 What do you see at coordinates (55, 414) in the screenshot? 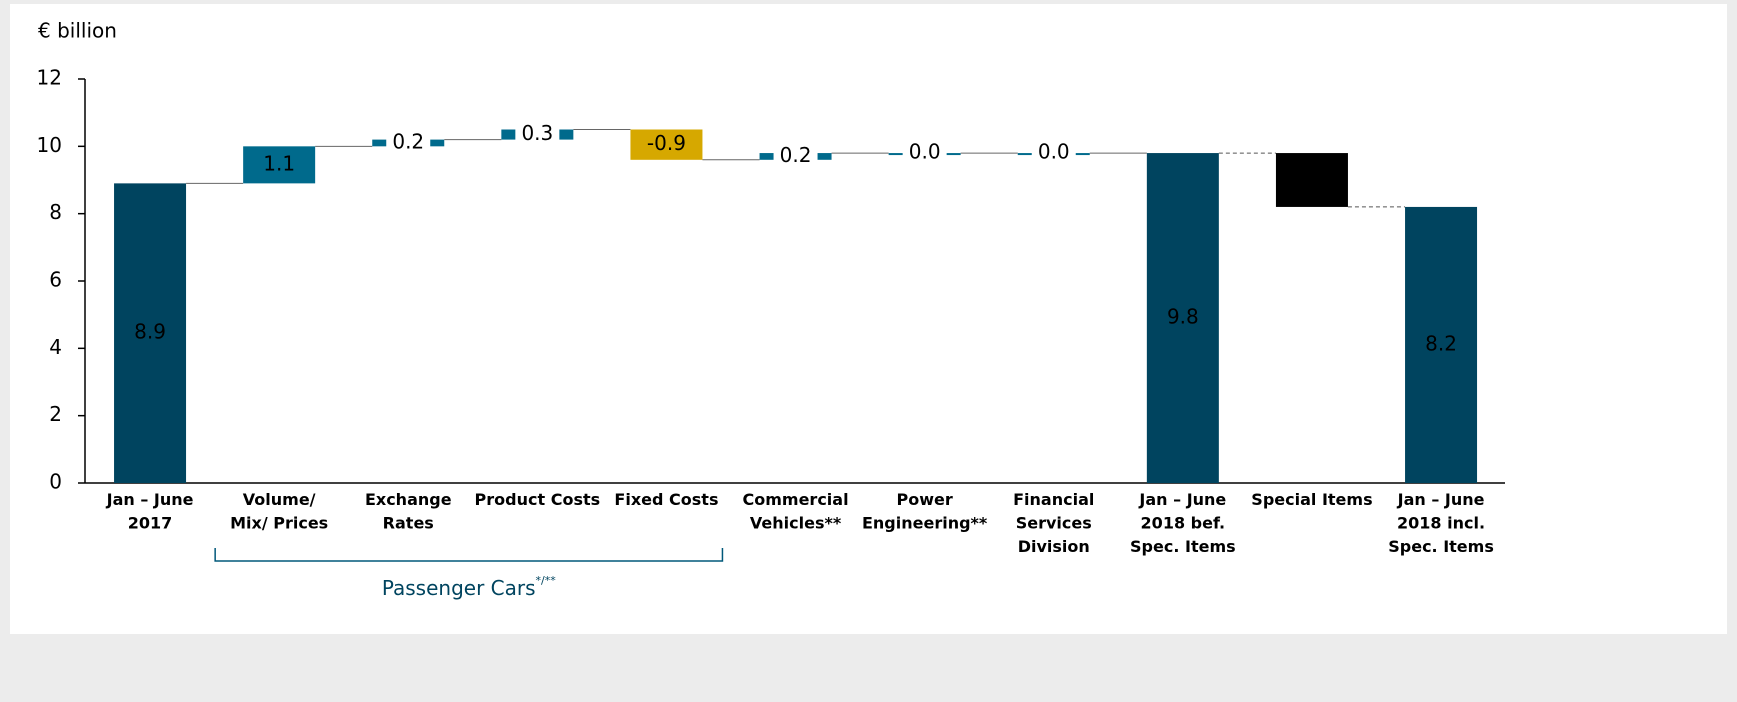
I see `y-tick-label: 2` at bounding box center [55, 414].